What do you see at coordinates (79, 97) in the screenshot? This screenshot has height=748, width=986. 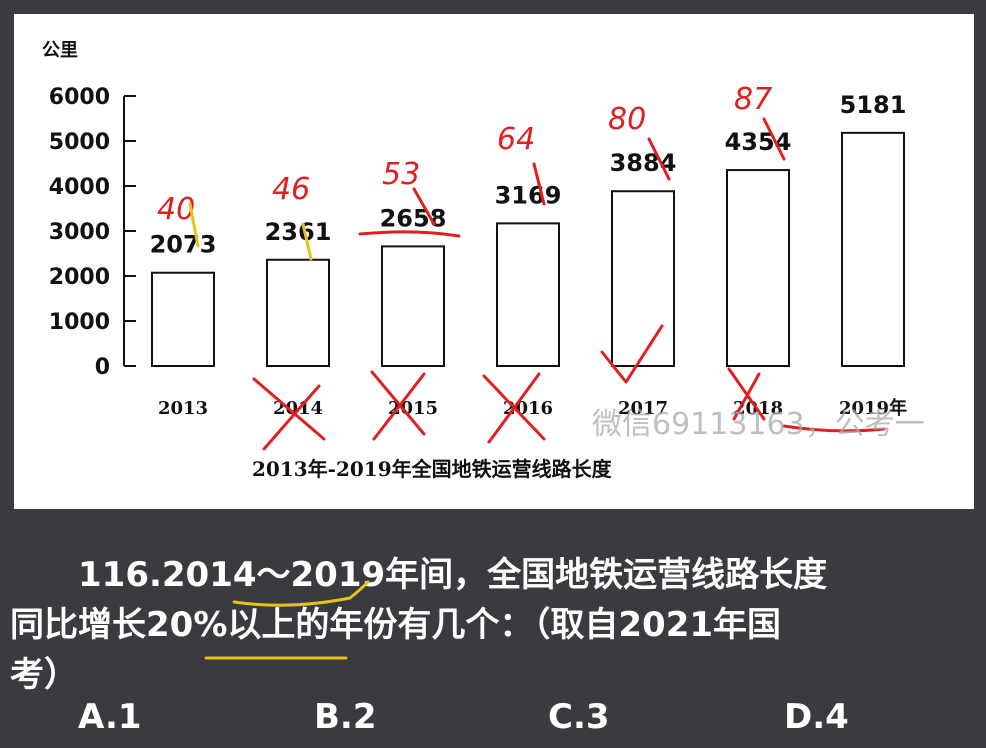 I see `y-tick-label: 6000` at bounding box center [79, 97].